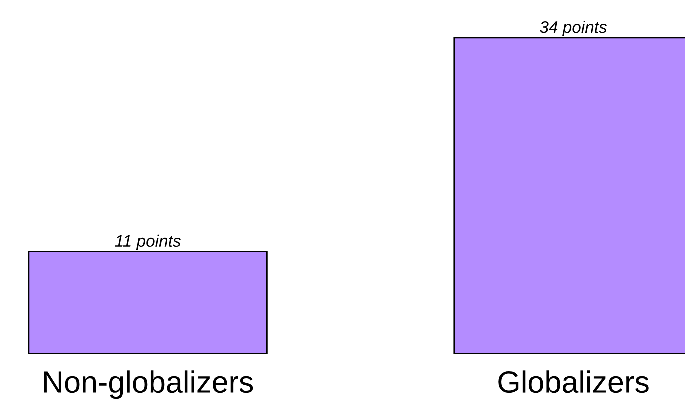 The height and width of the screenshot is (420, 685). Describe the element at coordinates (148, 242) in the screenshot. I see `data-label: 11 points` at that location.